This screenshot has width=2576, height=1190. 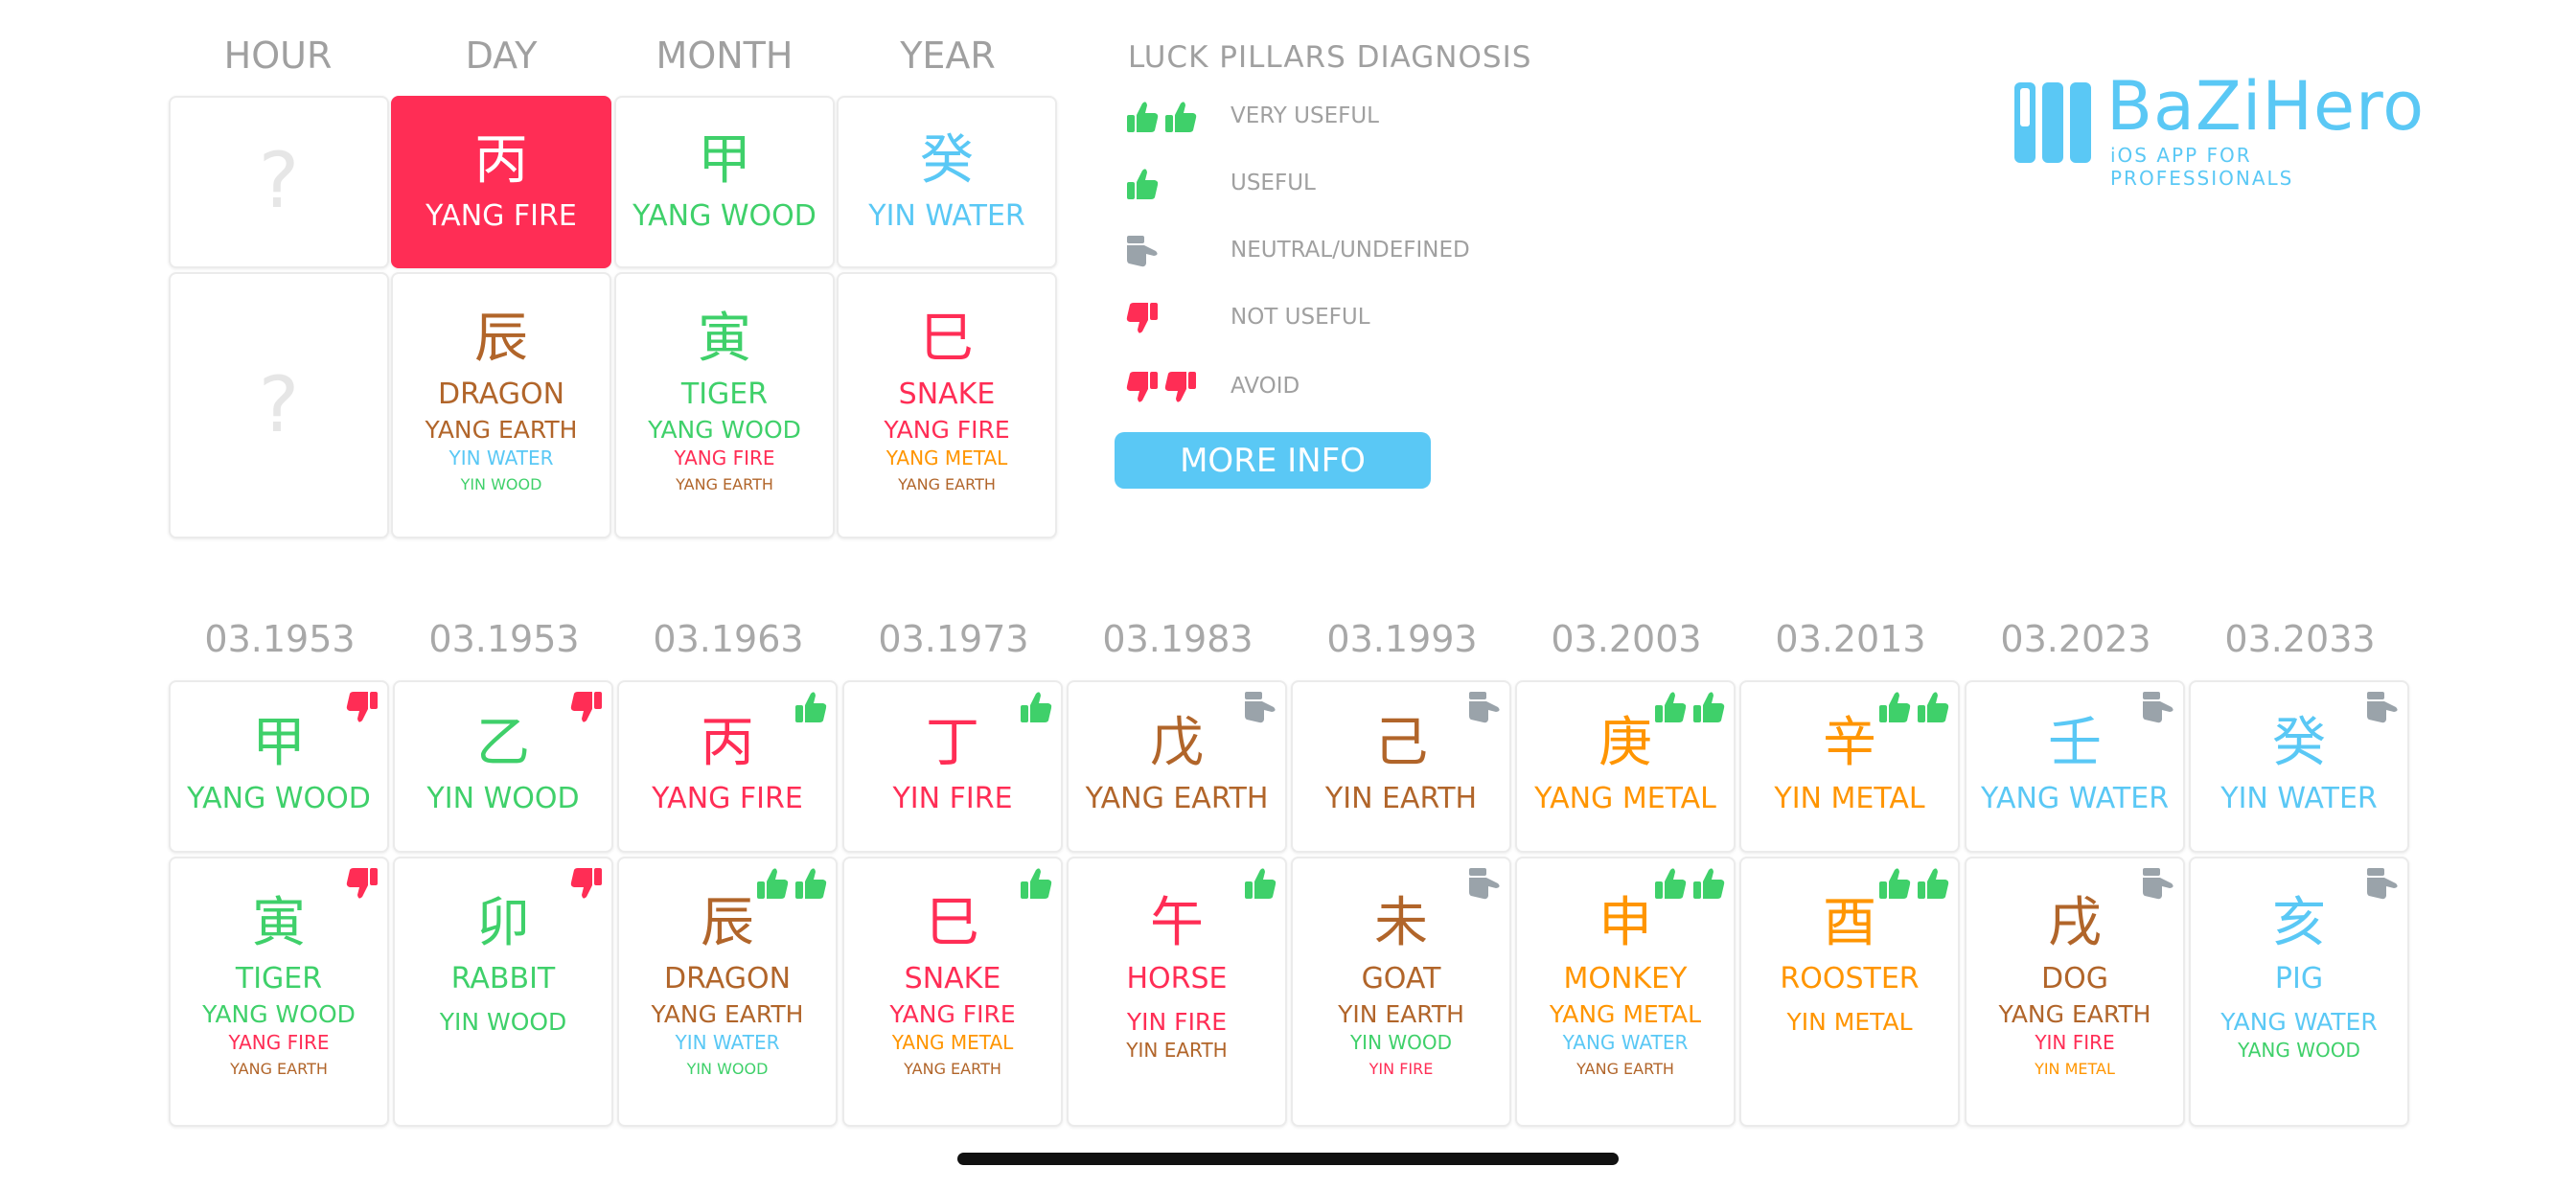 What do you see at coordinates (2075, 743) in the screenshot?
I see `stem-char: 壬` at bounding box center [2075, 743].